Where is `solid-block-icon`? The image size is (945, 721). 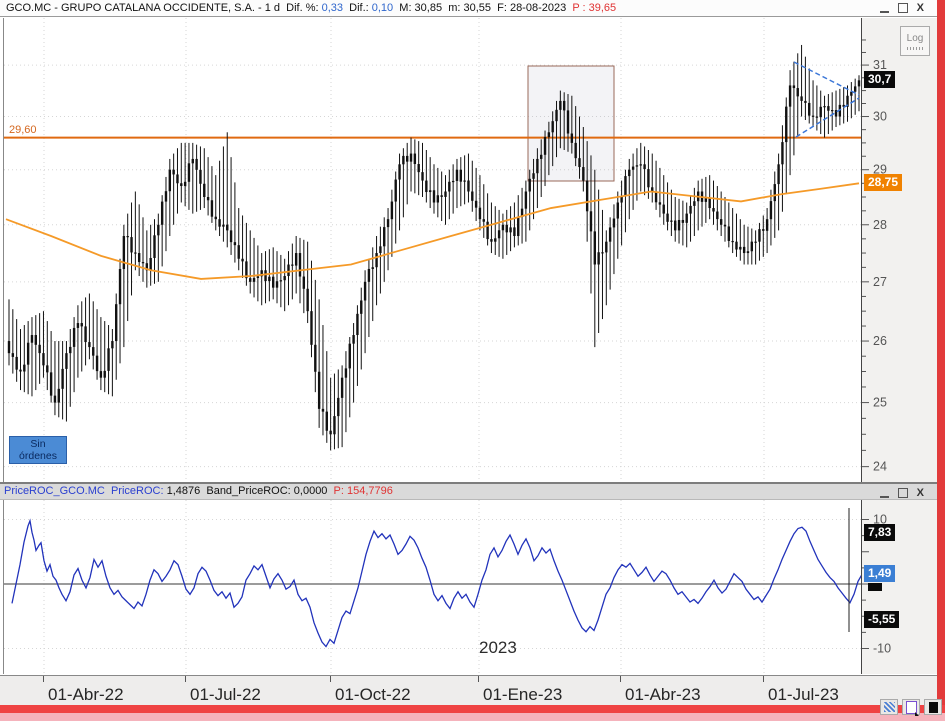
solid-block-icon is located at coordinates (933, 707).